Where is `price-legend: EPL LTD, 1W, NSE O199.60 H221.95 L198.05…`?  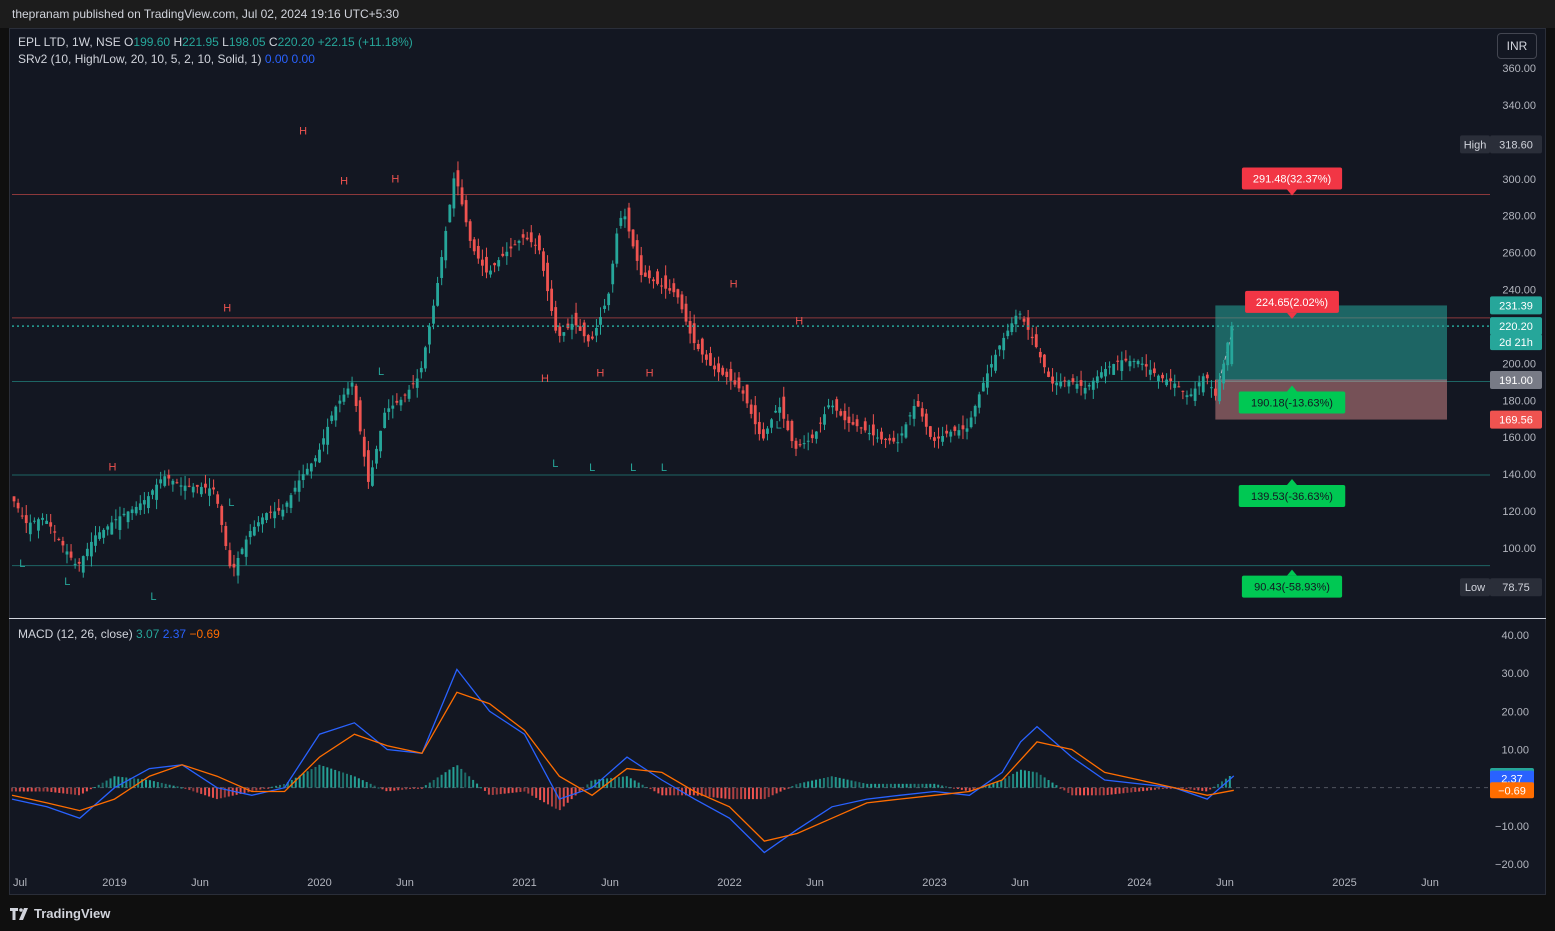
price-legend: EPL LTD, 1W, NSE O199.60 H221.95 L198.05… is located at coordinates (215, 42).